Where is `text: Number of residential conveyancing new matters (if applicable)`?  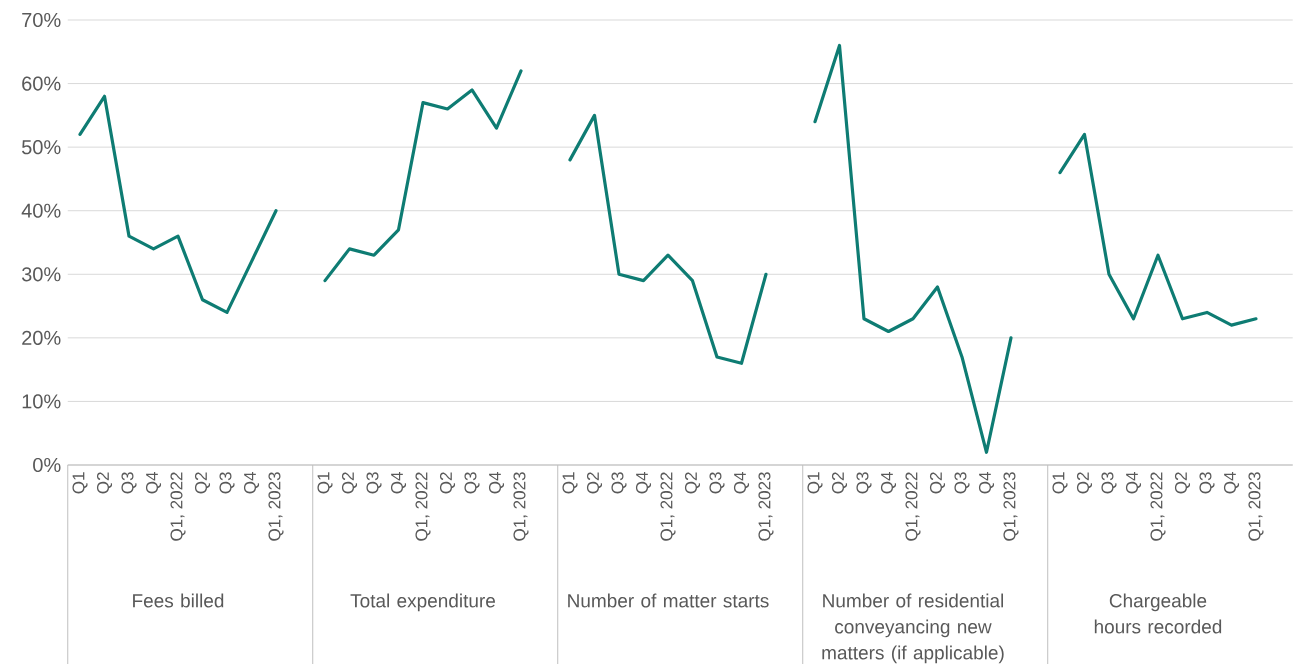
text: Number of residential conveyancing new matters (if applicable) is located at coordinates (913, 628).